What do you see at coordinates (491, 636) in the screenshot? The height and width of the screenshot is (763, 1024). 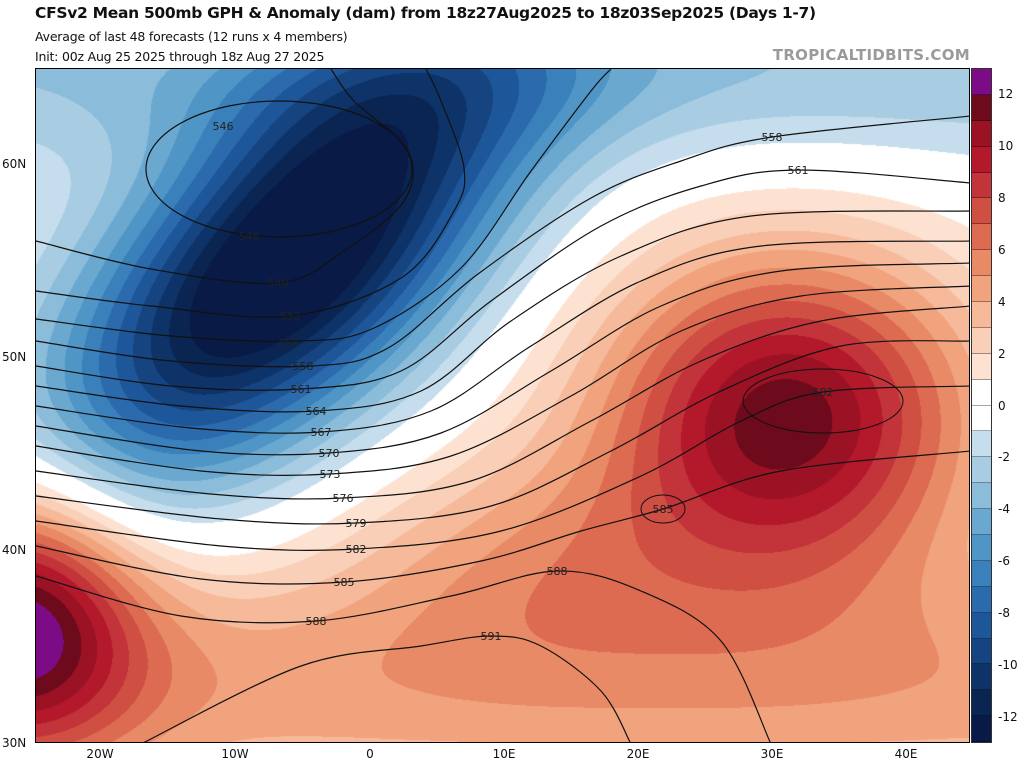 I see `contour-label: 591` at bounding box center [491, 636].